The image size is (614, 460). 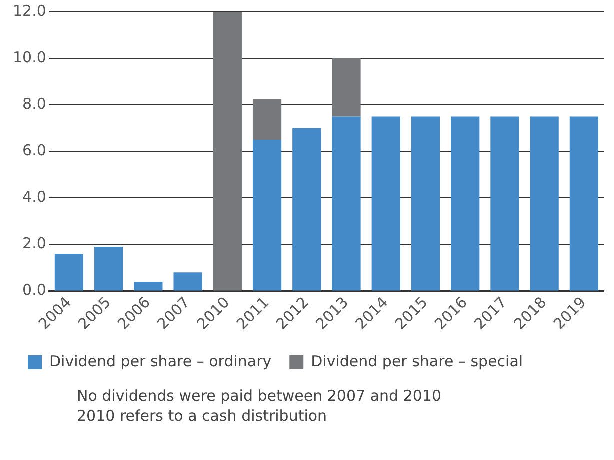 What do you see at coordinates (34, 197) in the screenshot?
I see `y-tick-label: 4.0` at bounding box center [34, 197].